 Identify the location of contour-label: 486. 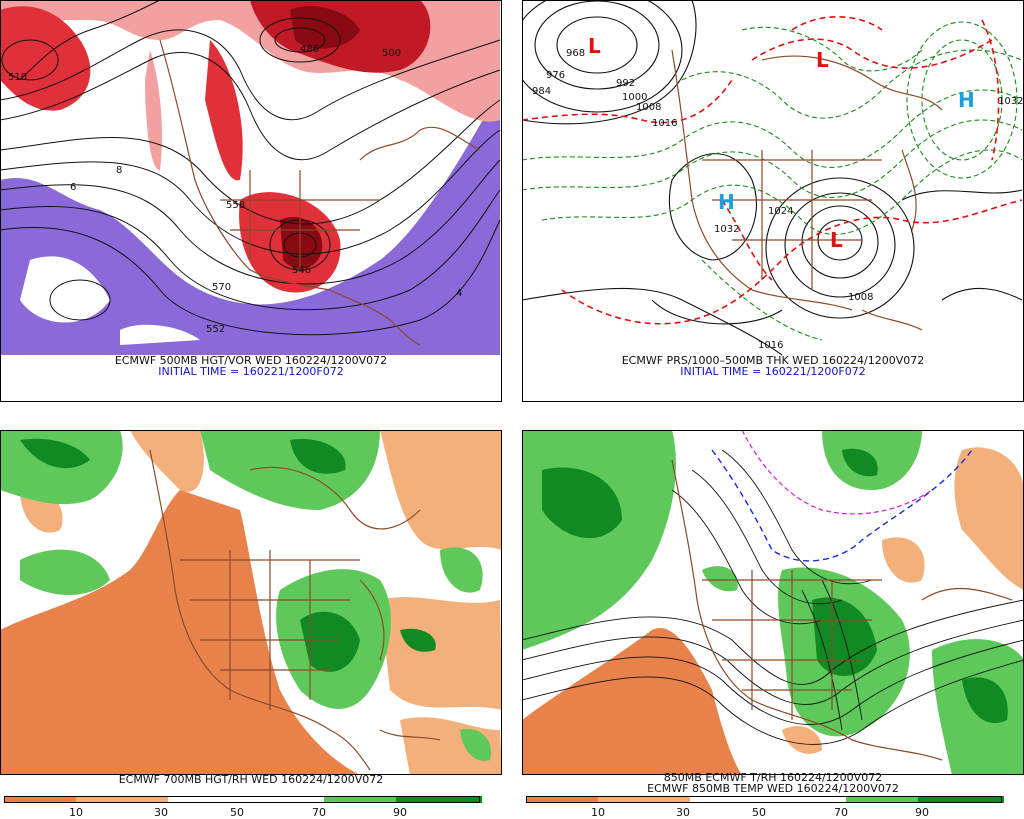
(310, 49).